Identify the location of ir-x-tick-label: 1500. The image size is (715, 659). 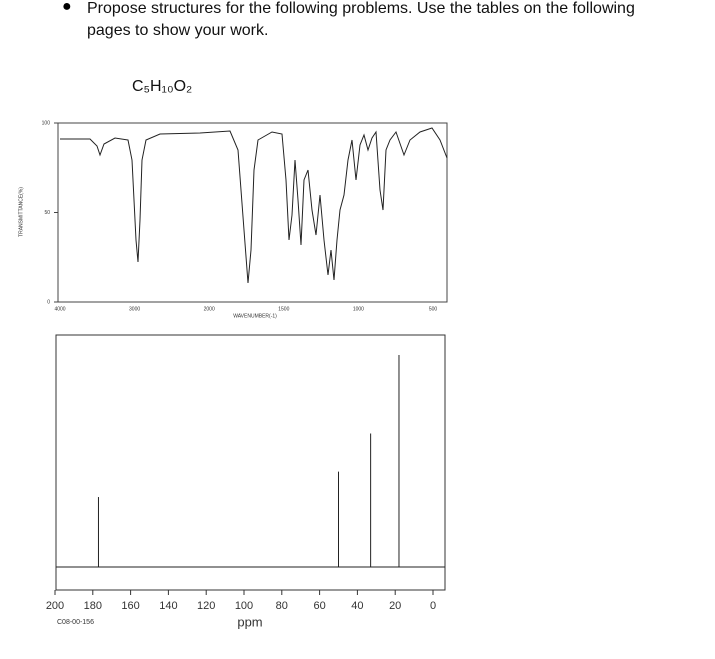
(283, 309).